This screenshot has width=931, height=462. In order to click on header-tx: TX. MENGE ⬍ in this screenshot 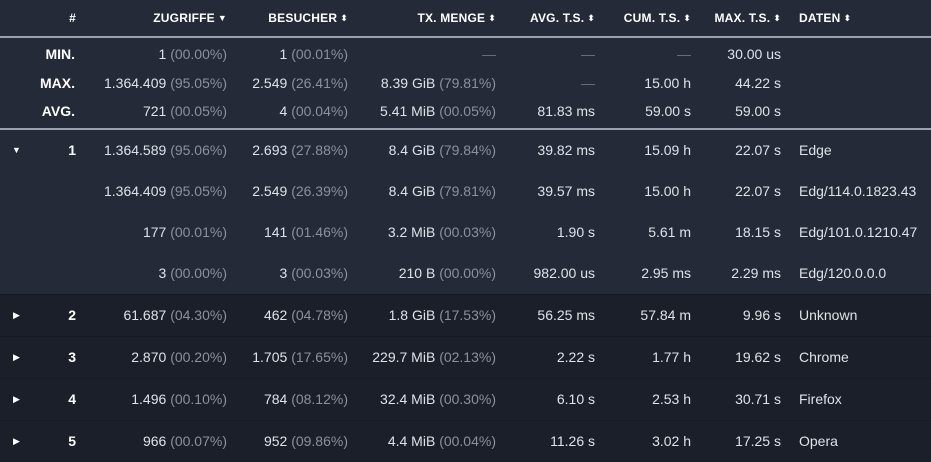, I will do `click(430, 19)`.